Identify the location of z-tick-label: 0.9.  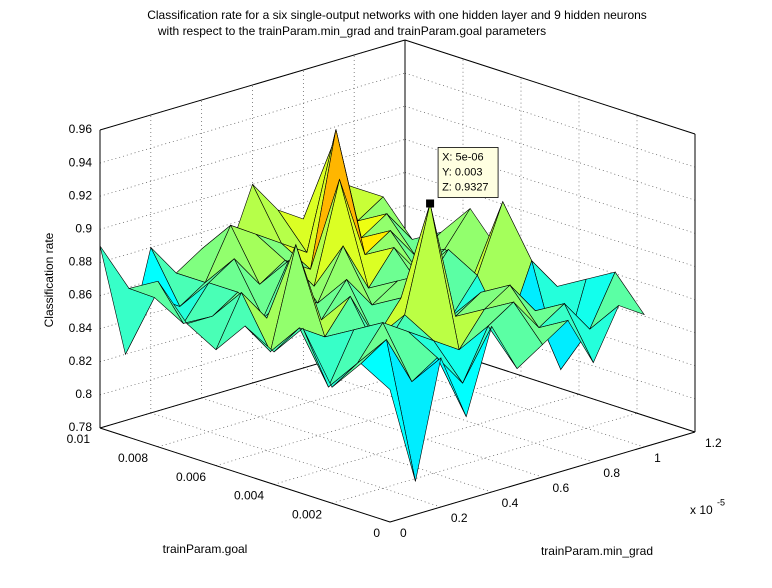
(83, 229).